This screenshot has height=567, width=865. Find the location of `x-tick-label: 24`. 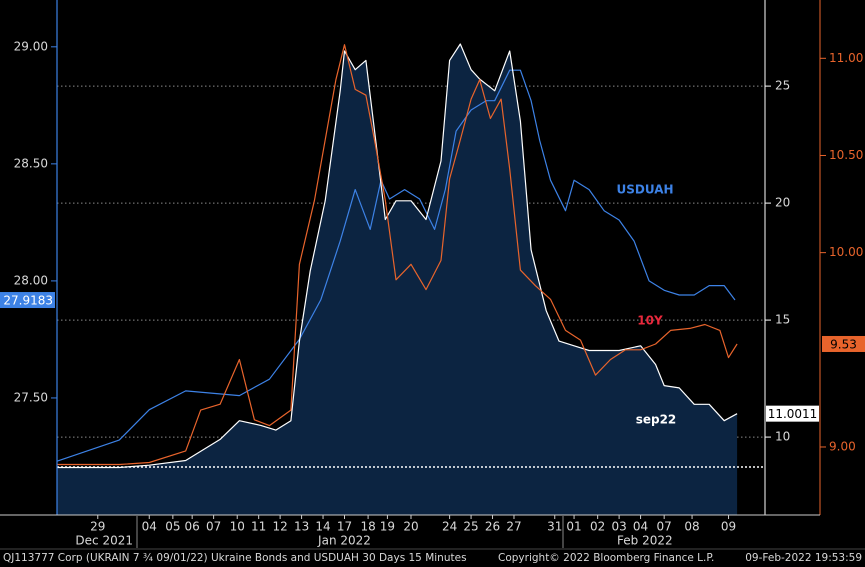

x-tick-label: 24 is located at coordinates (449, 527).